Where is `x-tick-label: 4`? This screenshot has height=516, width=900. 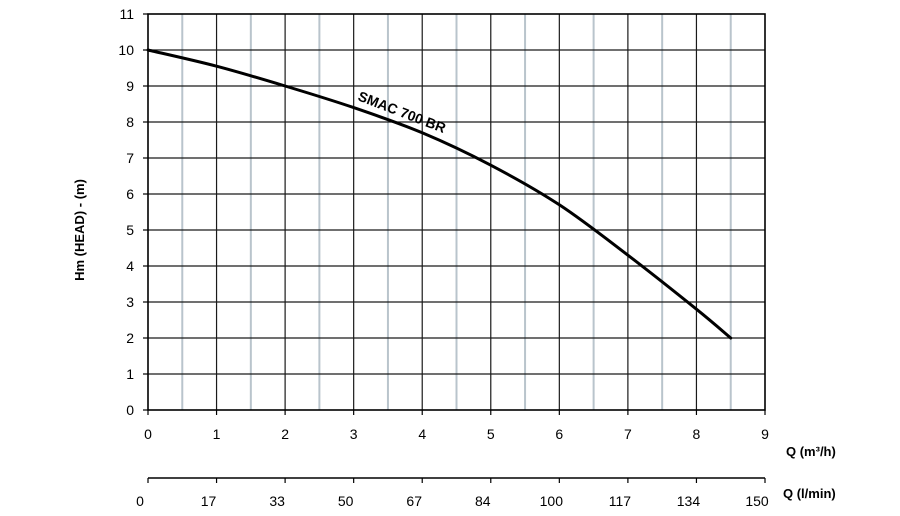 x-tick-label: 4 is located at coordinates (422, 434).